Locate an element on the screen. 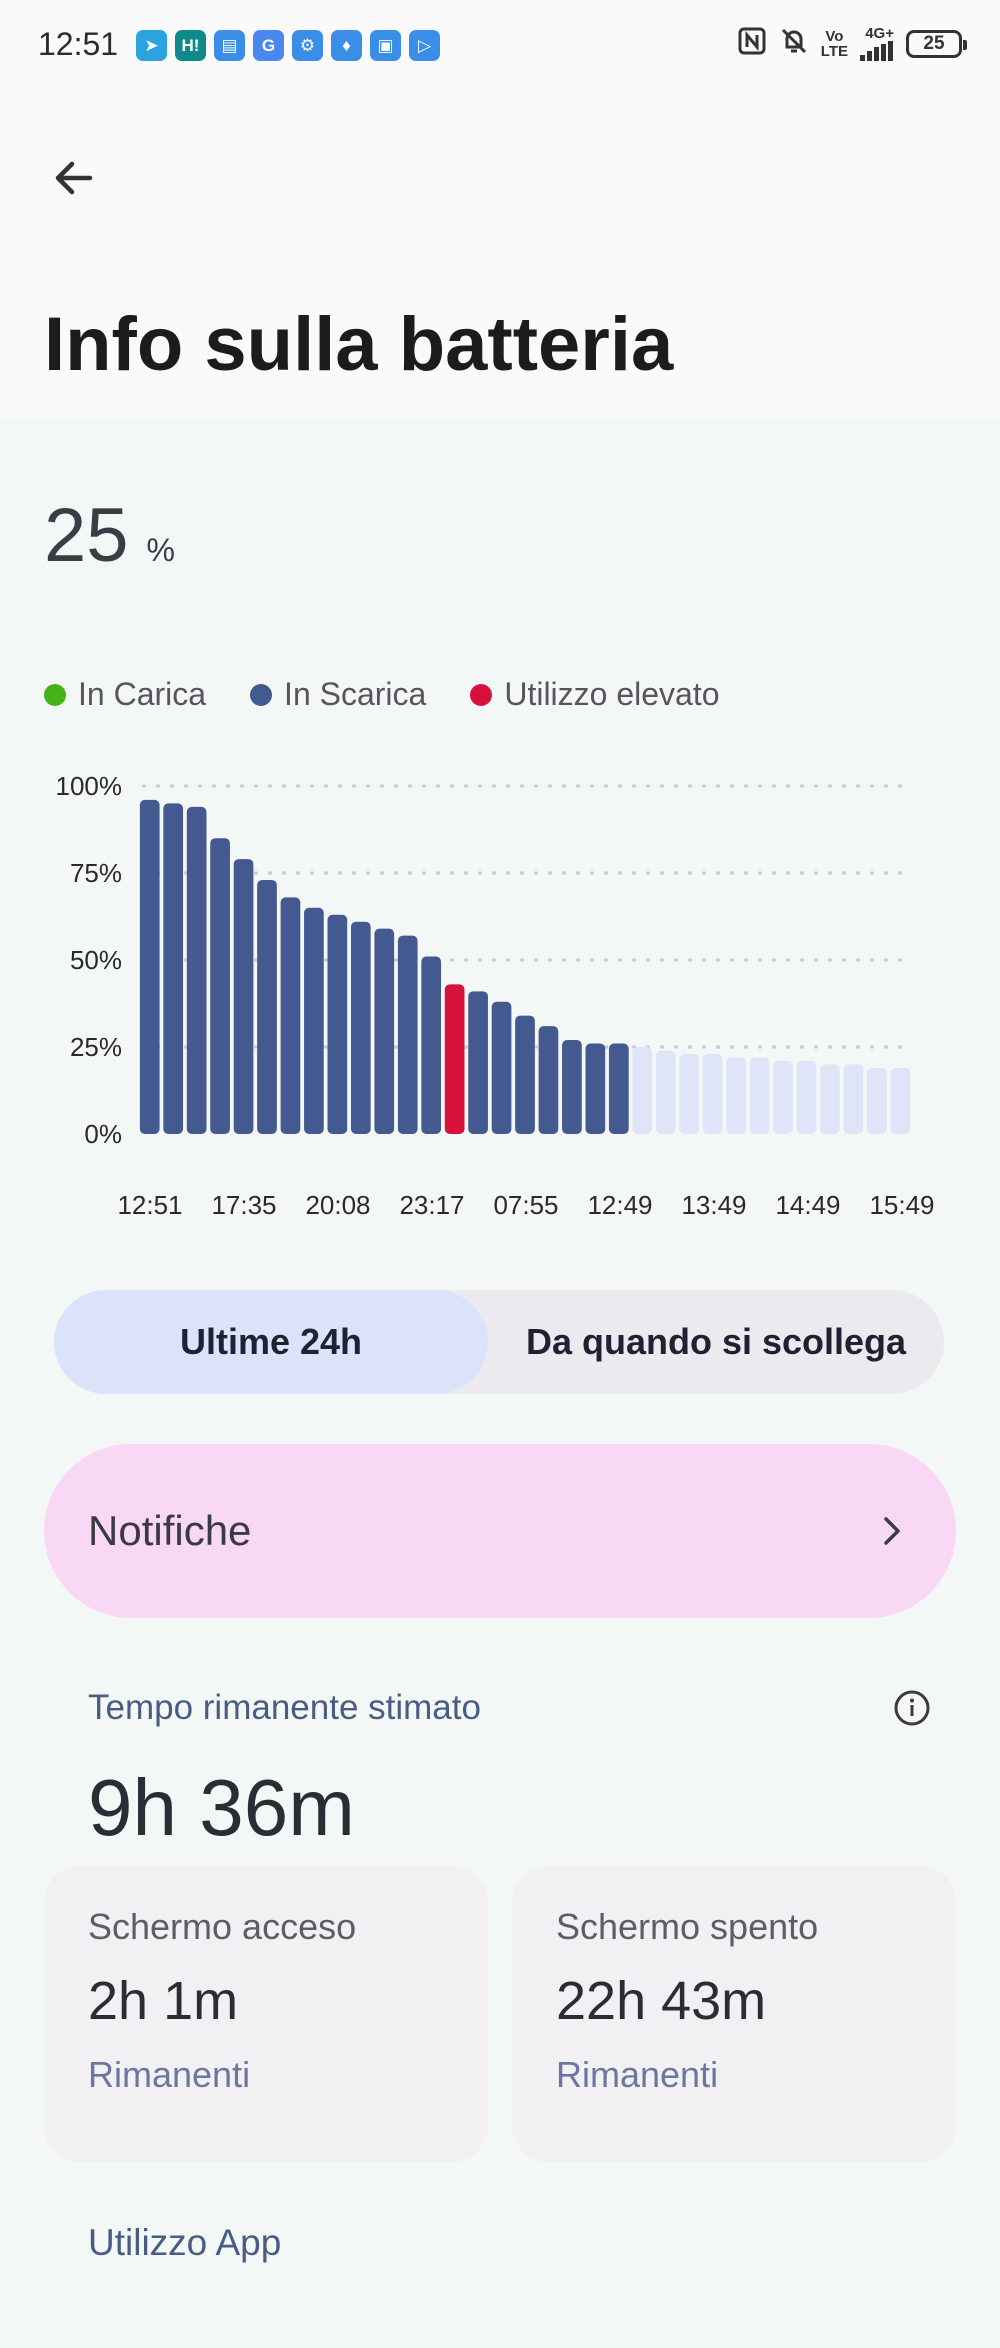 The height and width of the screenshot is (2348, 1000). battery-percent-value: 25 is located at coordinates (86, 535).